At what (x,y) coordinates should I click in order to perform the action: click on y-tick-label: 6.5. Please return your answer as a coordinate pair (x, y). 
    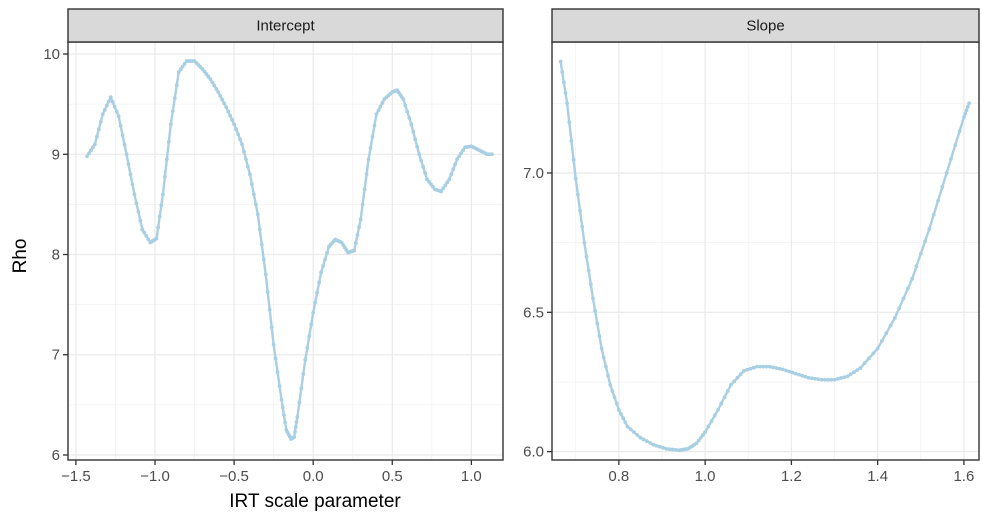
    Looking at the image, I should click on (533, 312).